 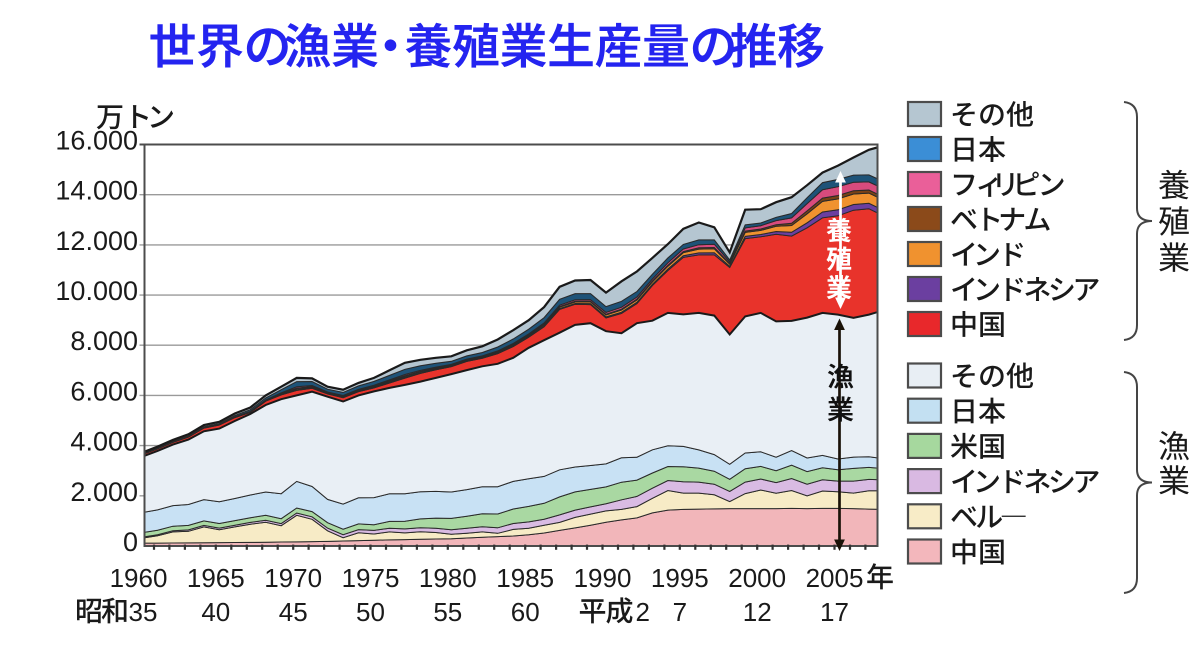 What do you see at coordinates (139, 578) in the screenshot?
I see `svg-text: 1960` at bounding box center [139, 578].